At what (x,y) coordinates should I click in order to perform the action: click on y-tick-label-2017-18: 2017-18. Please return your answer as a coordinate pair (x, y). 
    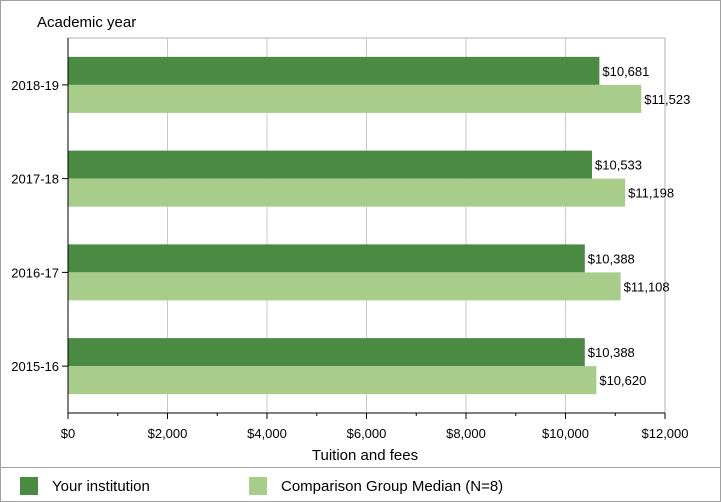
    Looking at the image, I should click on (35, 179).